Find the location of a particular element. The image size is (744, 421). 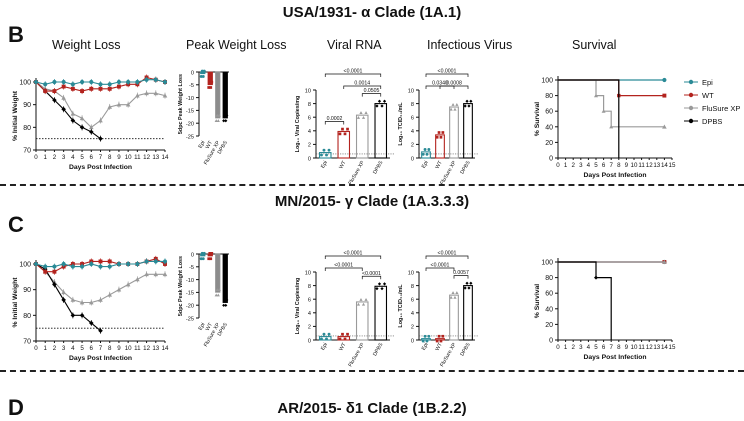

s2-survival-y-label: % Survival is located at coordinates (537, 301).